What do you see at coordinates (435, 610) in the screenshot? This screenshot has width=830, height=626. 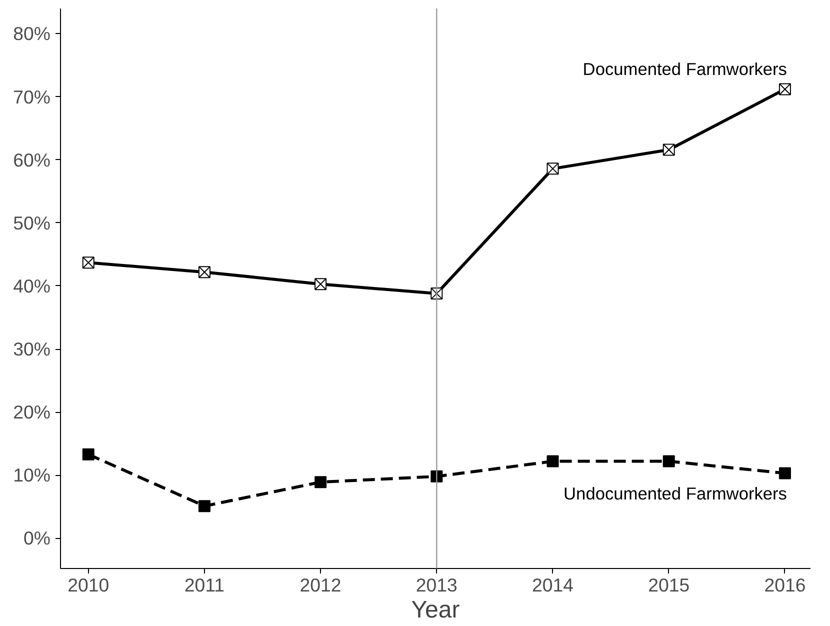 I see `x-axis-title: Year` at bounding box center [435, 610].